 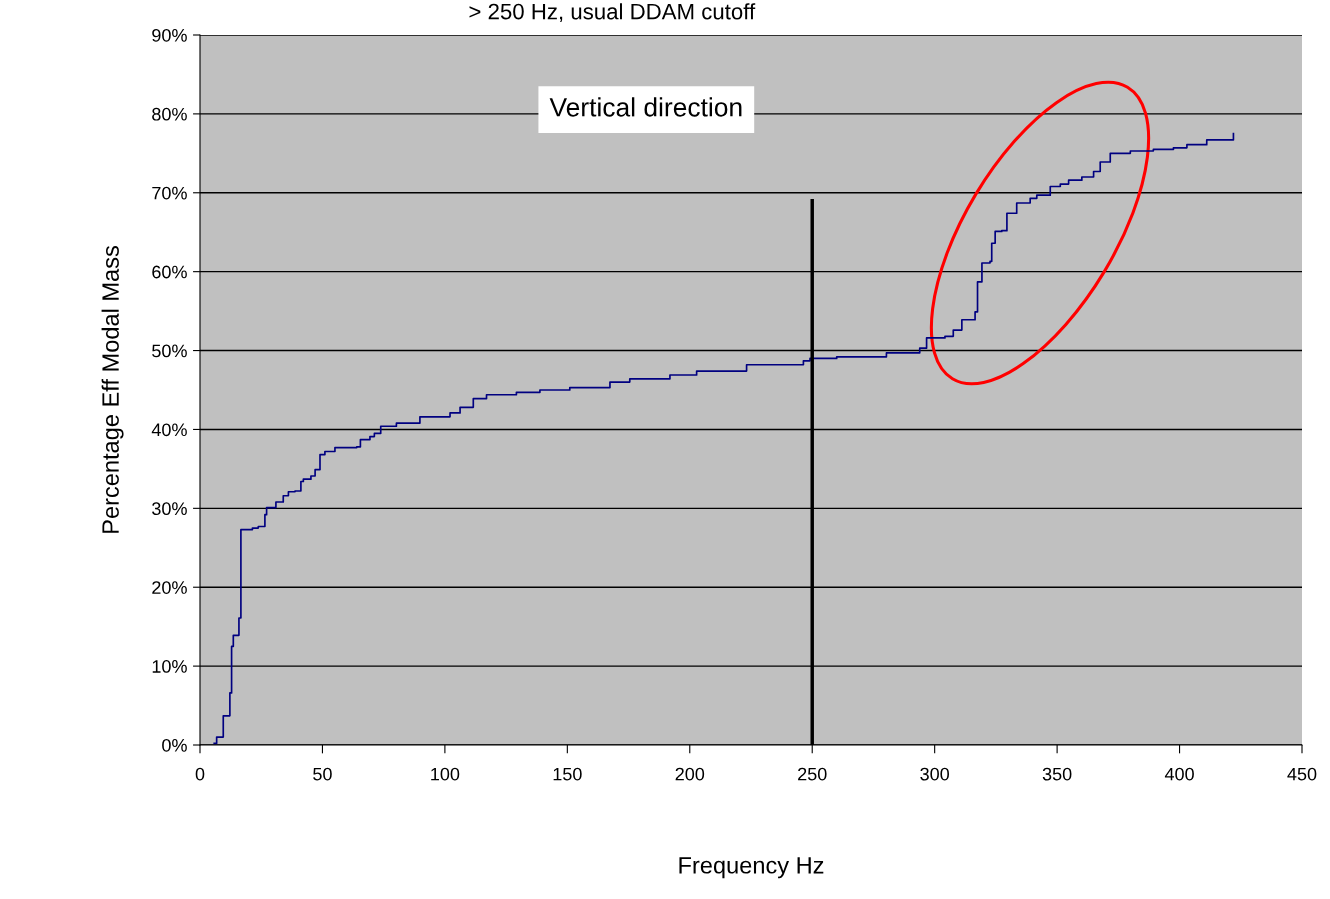 I want to click on y-tick-label: 90%, so click(x=169, y=35).